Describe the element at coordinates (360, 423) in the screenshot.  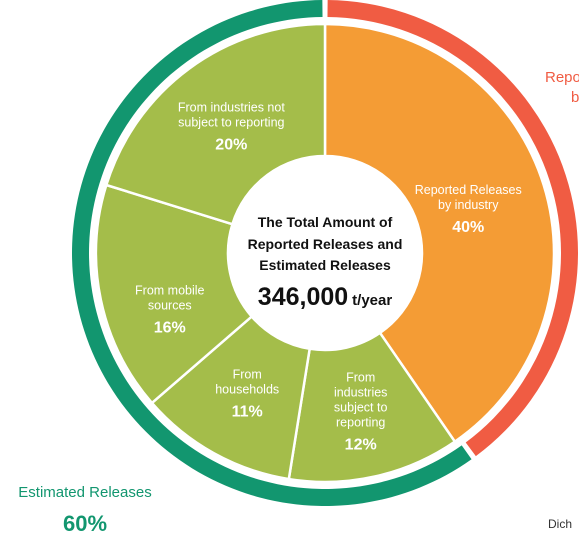
I see `slice-label-1-line-4: reporting` at that location.